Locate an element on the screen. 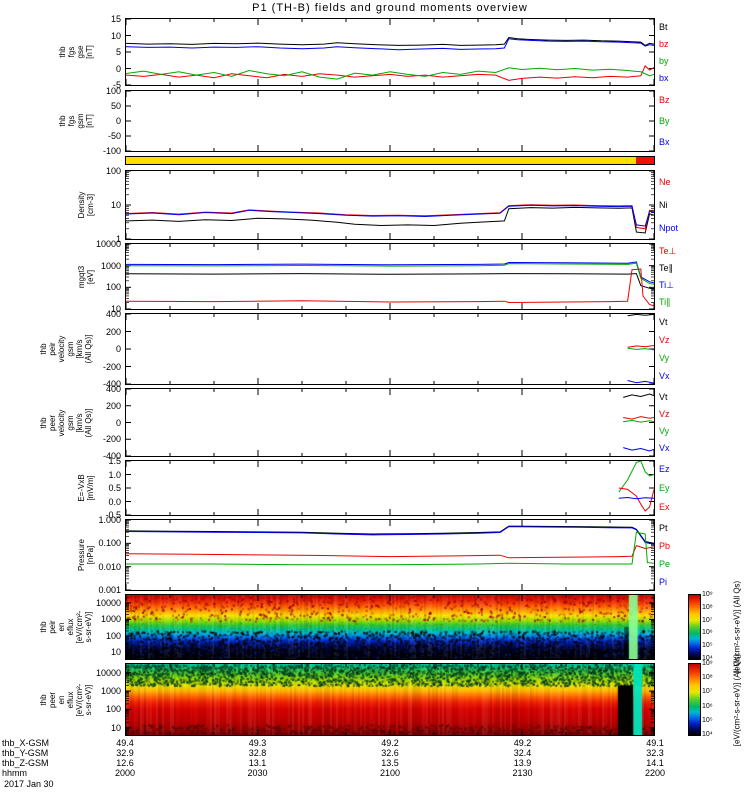 The height and width of the screenshot is (800, 750). axis-row-value: 32.4 is located at coordinates (522, 753).